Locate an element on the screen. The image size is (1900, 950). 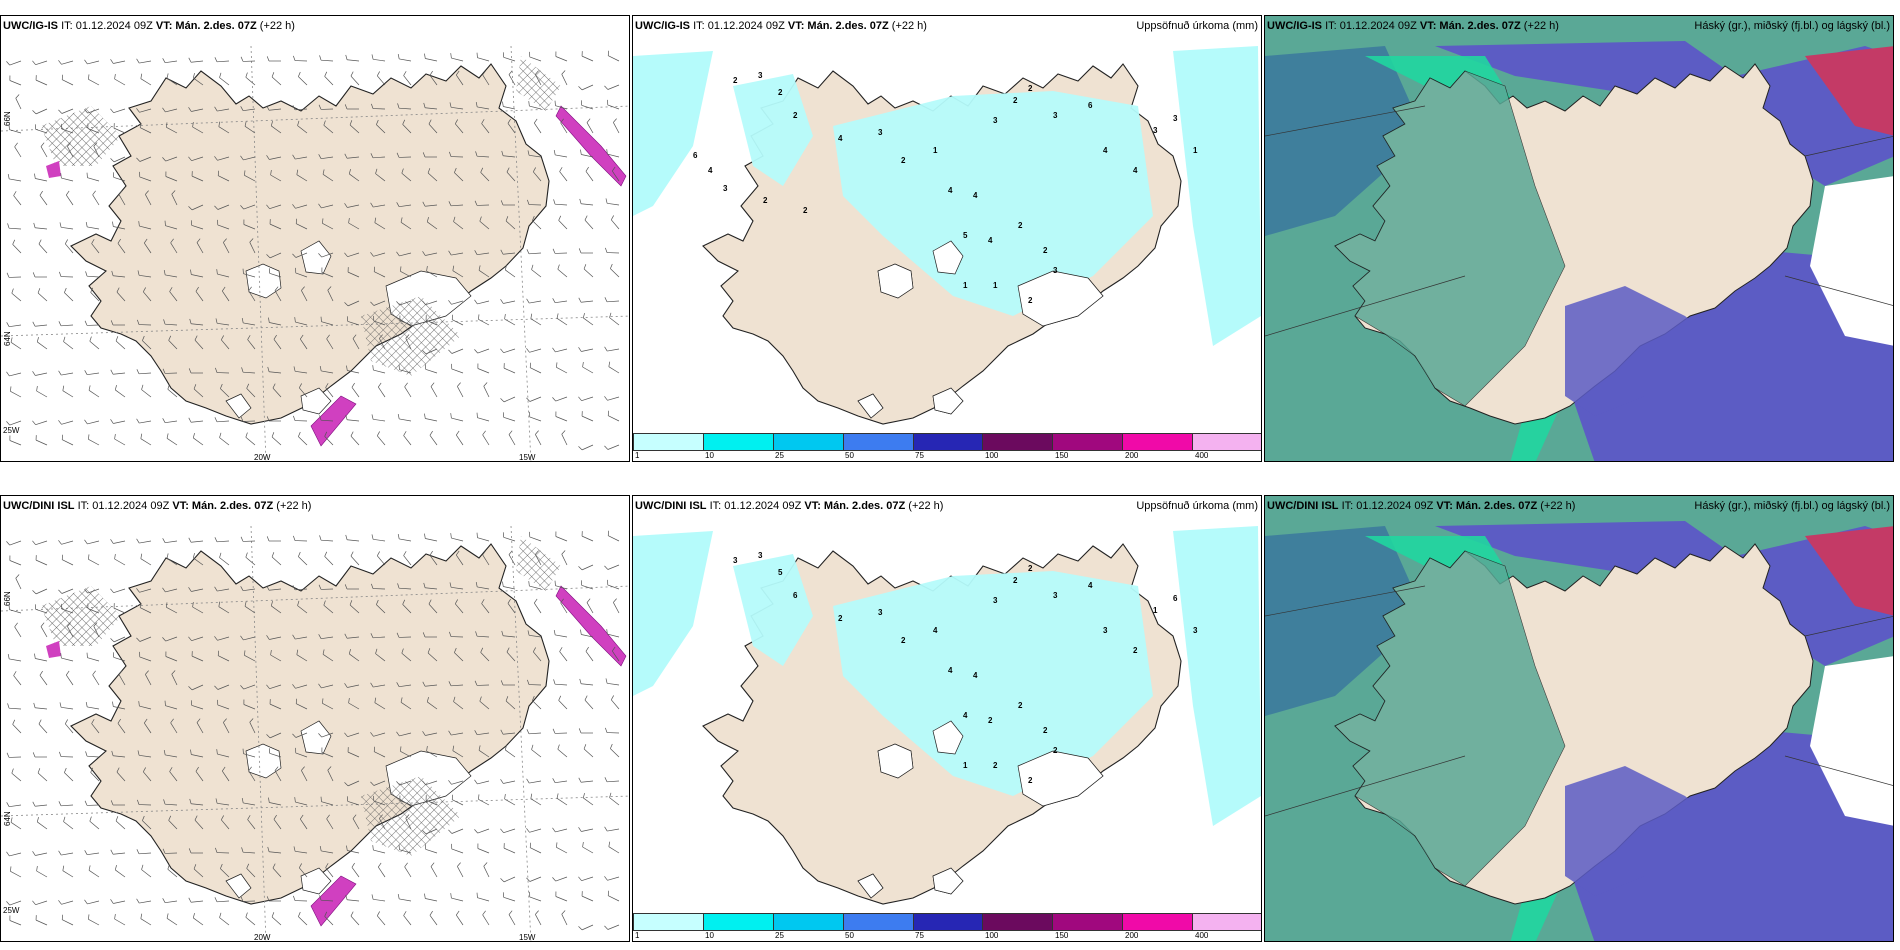
lat-label-64: 64N is located at coordinates (7, 818).